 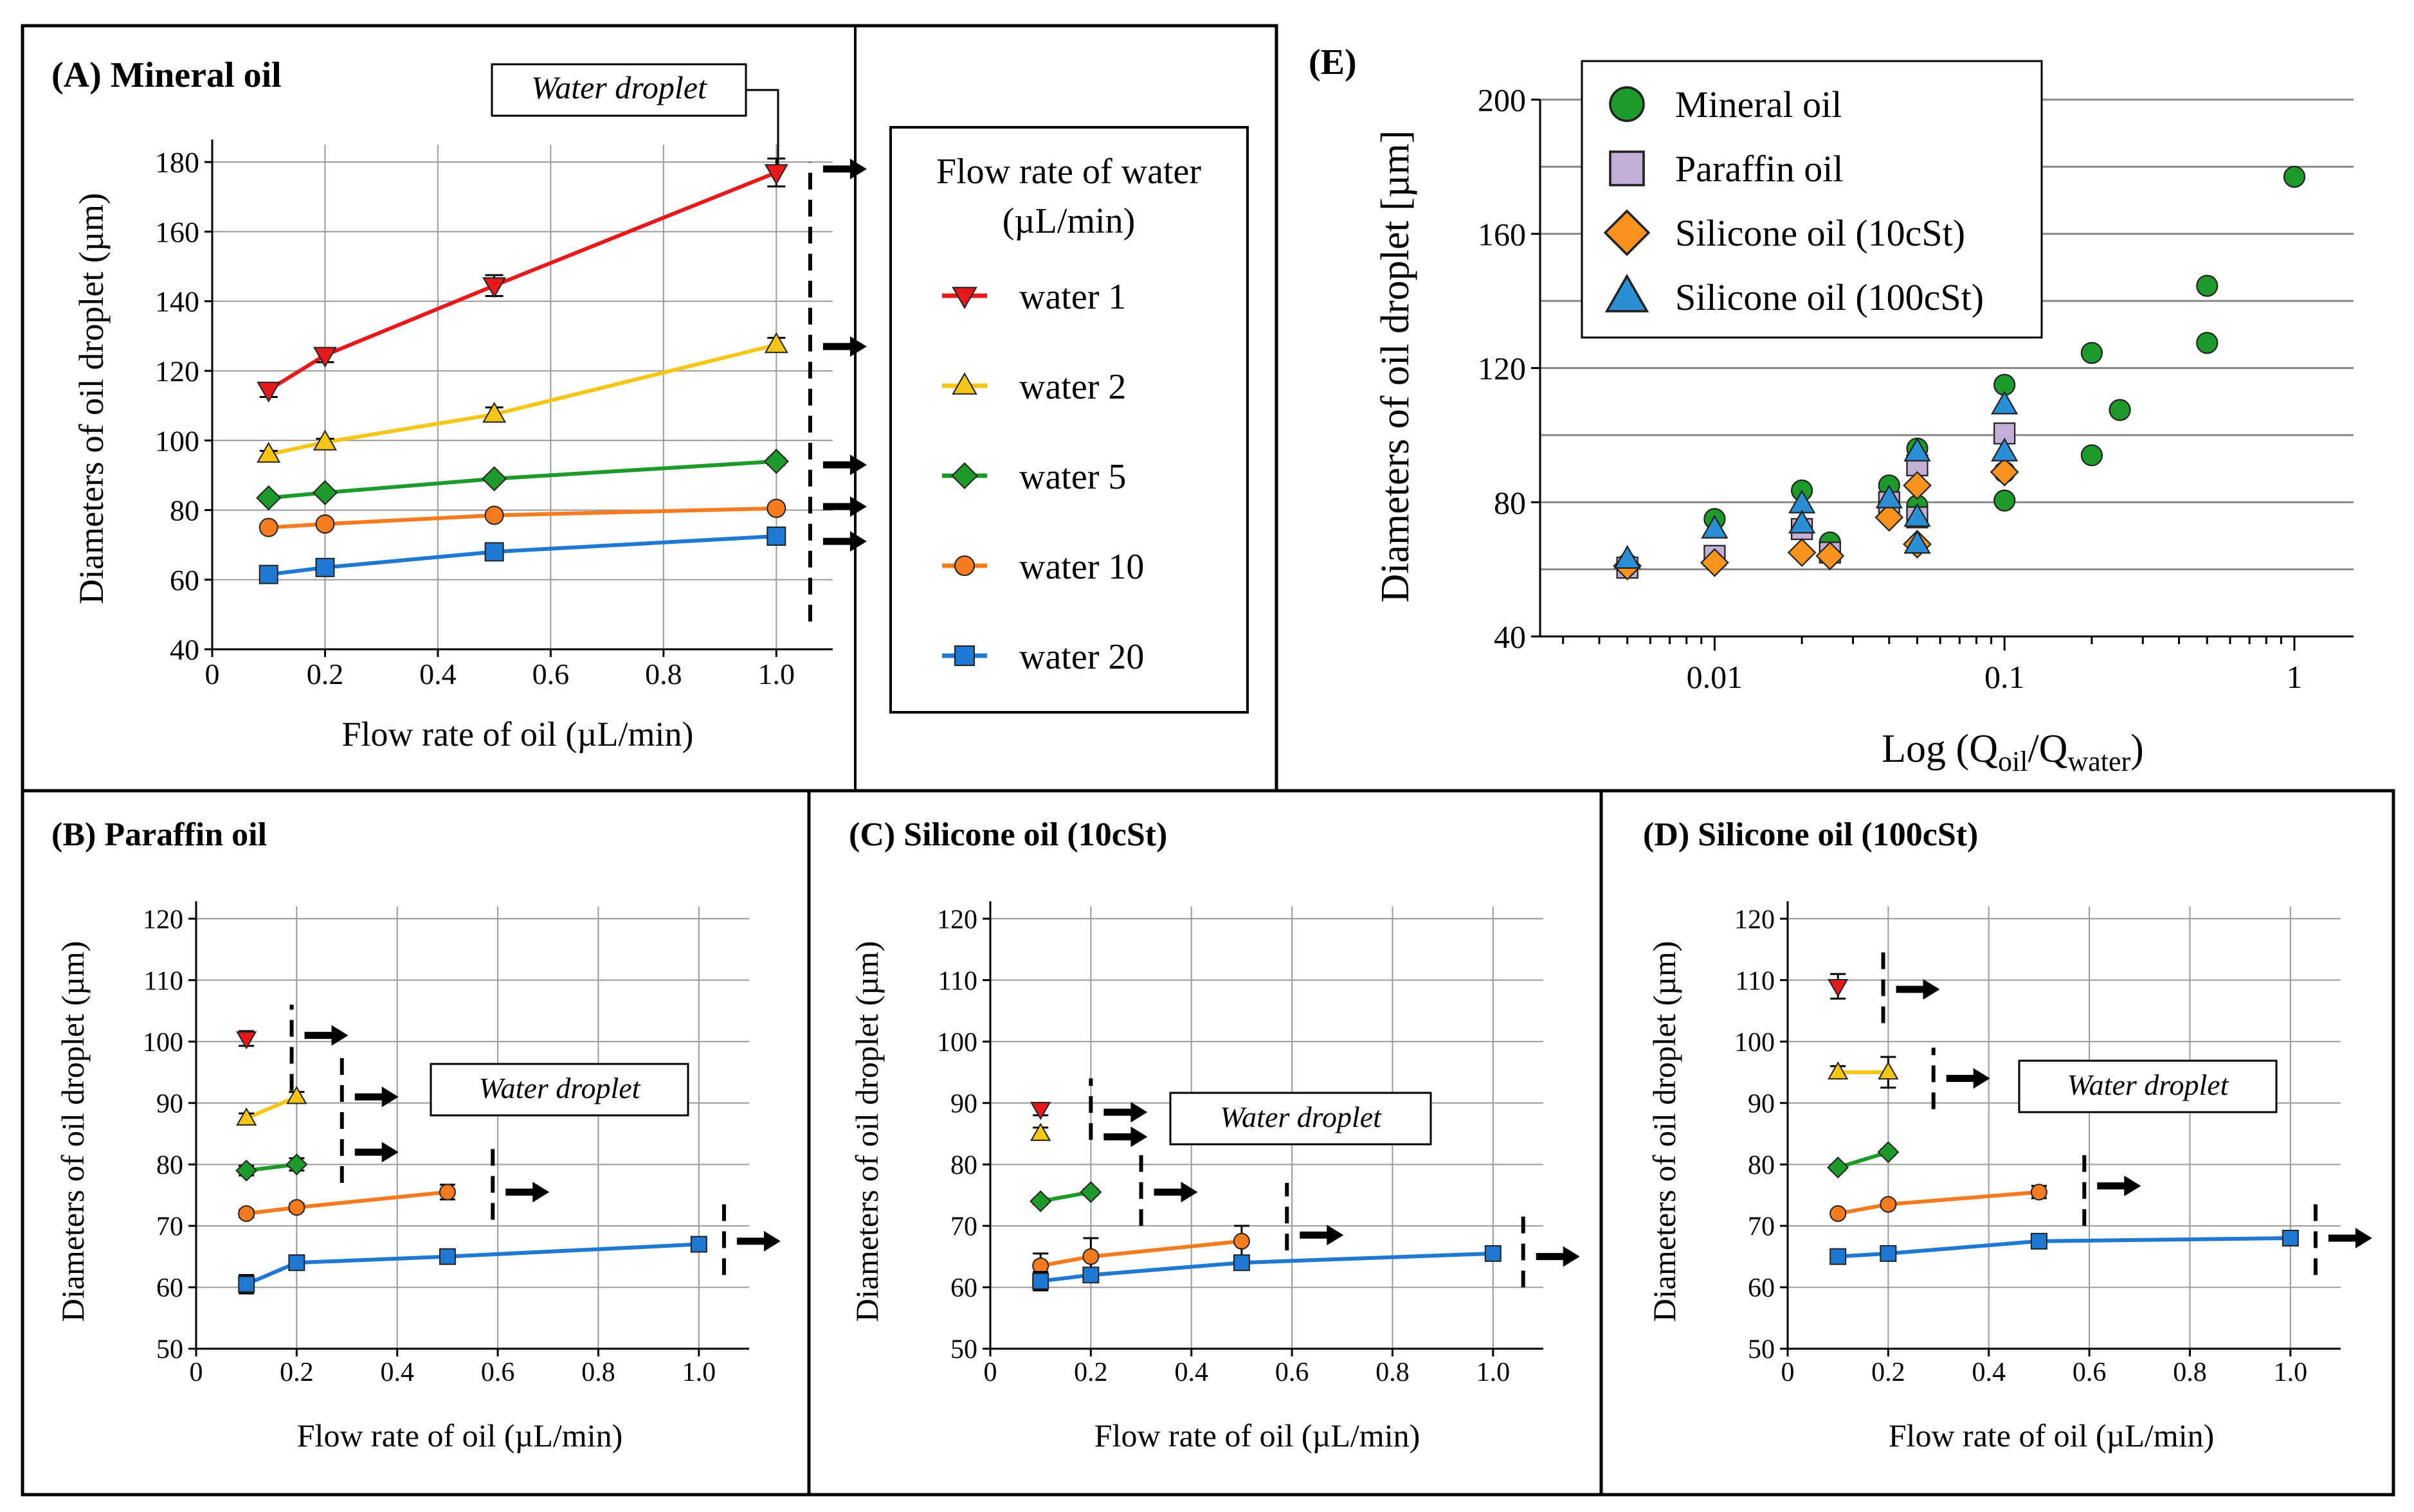 I want to click on panel-title: (C) Silicone oil (10cSt), so click(x=1008, y=834).